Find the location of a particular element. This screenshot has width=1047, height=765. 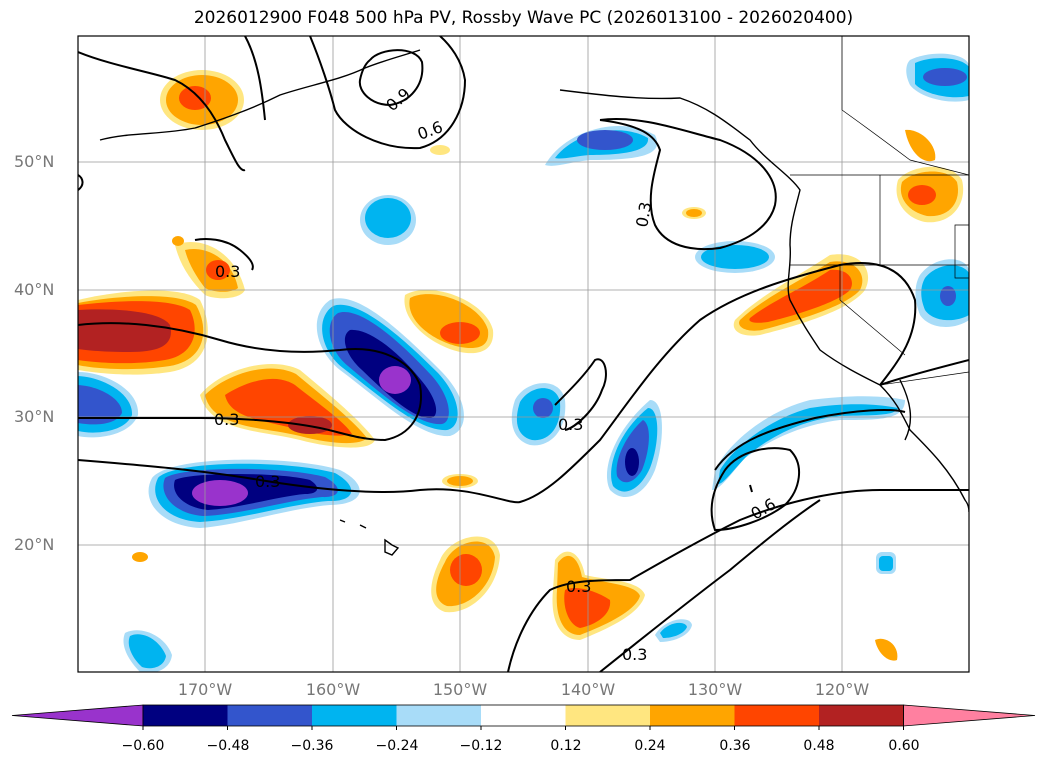

colorbar-extend-high is located at coordinates (969, 715).